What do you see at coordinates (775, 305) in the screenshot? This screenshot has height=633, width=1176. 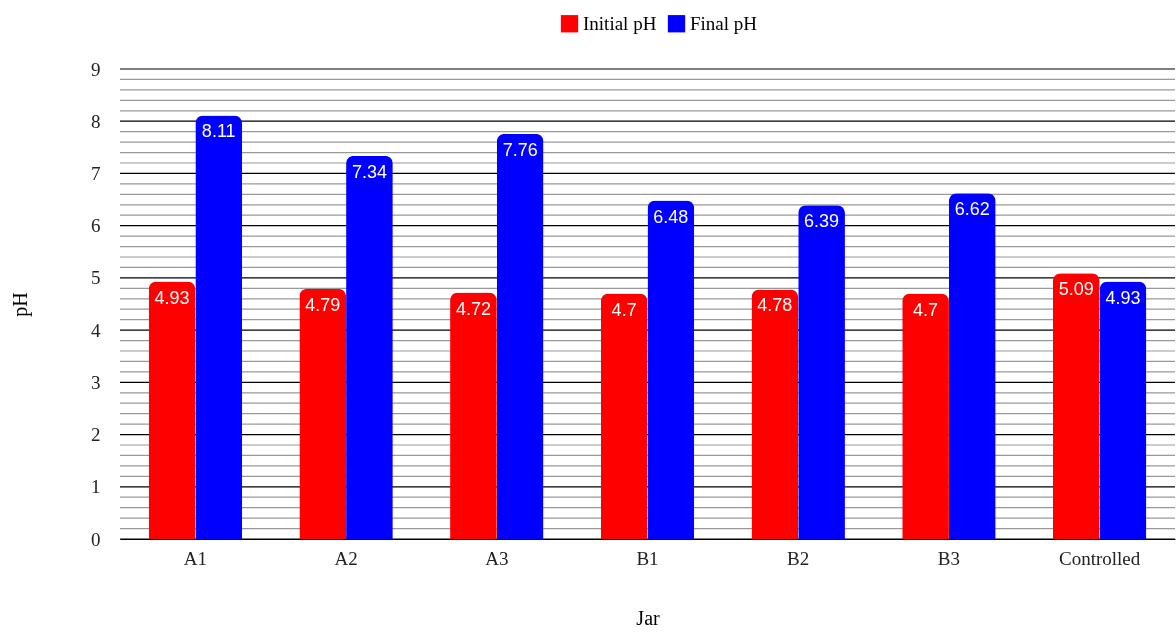 I see `data-label: 4.78` at bounding box center [775, 305].